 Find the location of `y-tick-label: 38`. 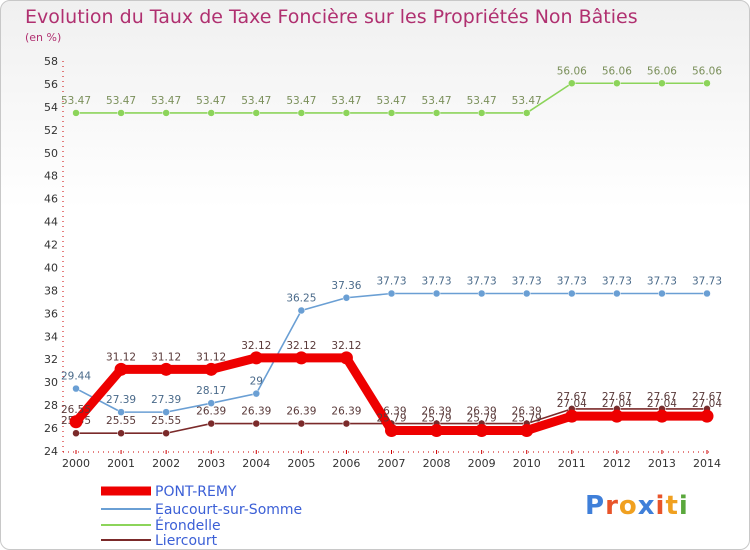

y-tick-label: 38 is located at coordinates (51, 290).